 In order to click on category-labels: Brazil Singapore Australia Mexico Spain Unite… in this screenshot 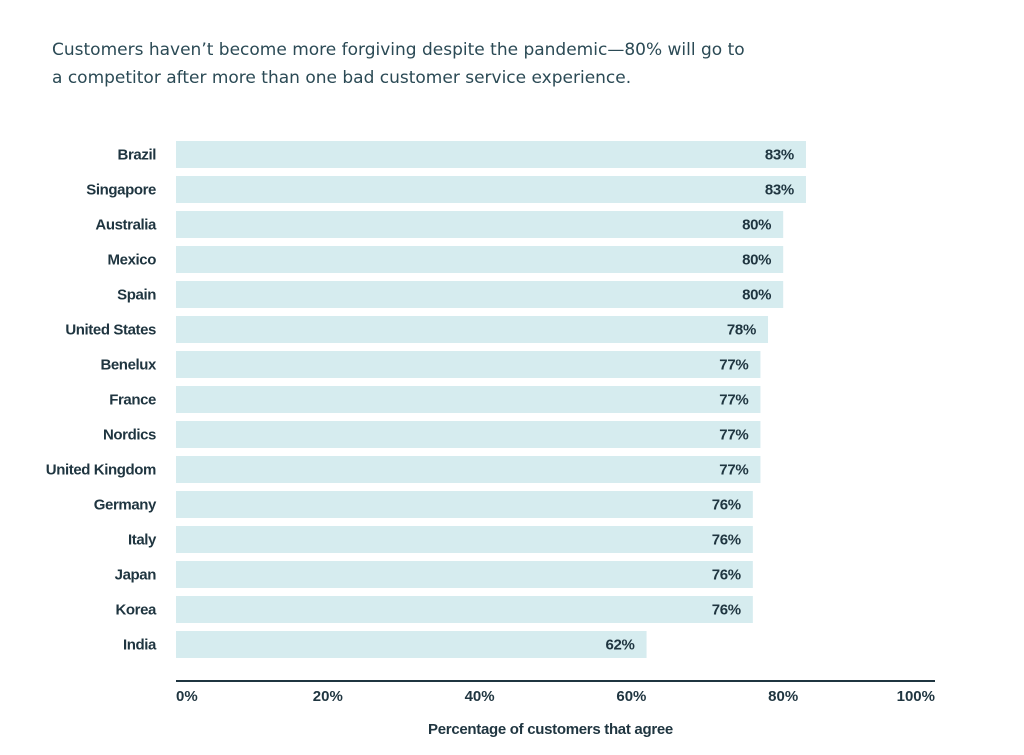, I will do `click(102, 400)`.